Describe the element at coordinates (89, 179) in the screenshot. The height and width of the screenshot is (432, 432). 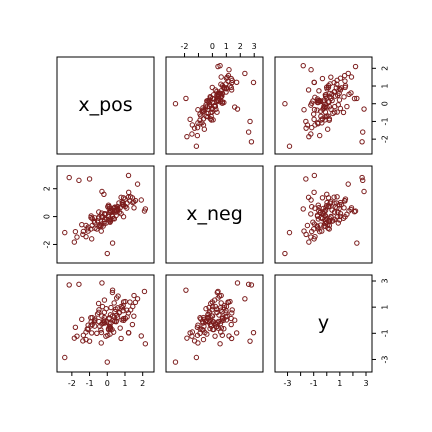
I see `point-111-x_neg-vs-x_pos` at that location.